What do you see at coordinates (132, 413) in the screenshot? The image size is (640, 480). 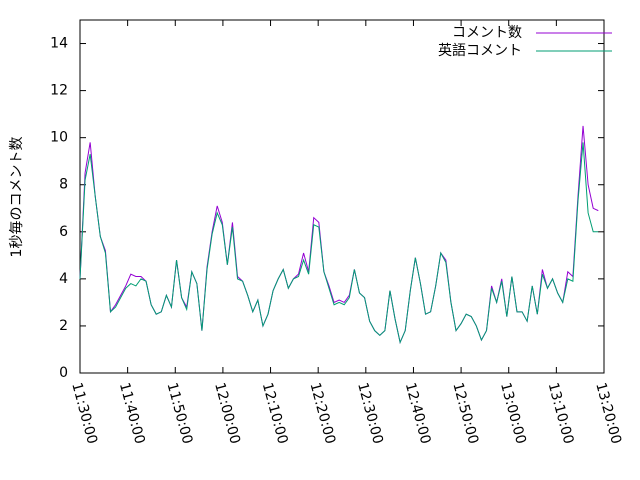 I see `x-tick-label: 11:40:00` at bounding box center [132, 413].